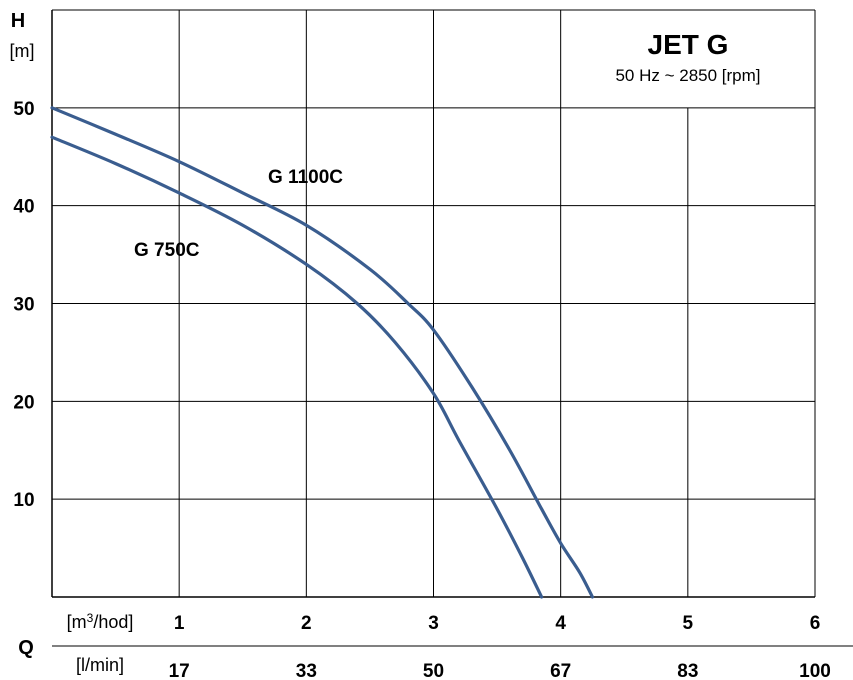  Describe the element at coordinates (18, 21) in the screenshot. I see `y-axis-name: H` at that location.